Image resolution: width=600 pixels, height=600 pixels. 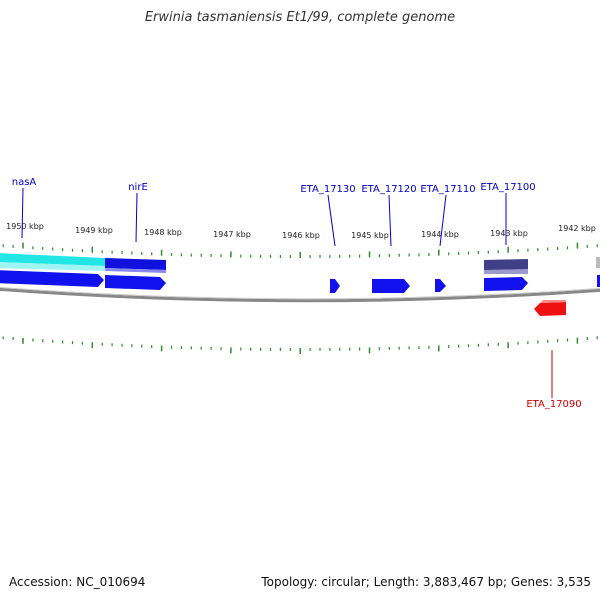 I want to click on scale-label-1942: 1942 kbp, so click(x=577, y=228).